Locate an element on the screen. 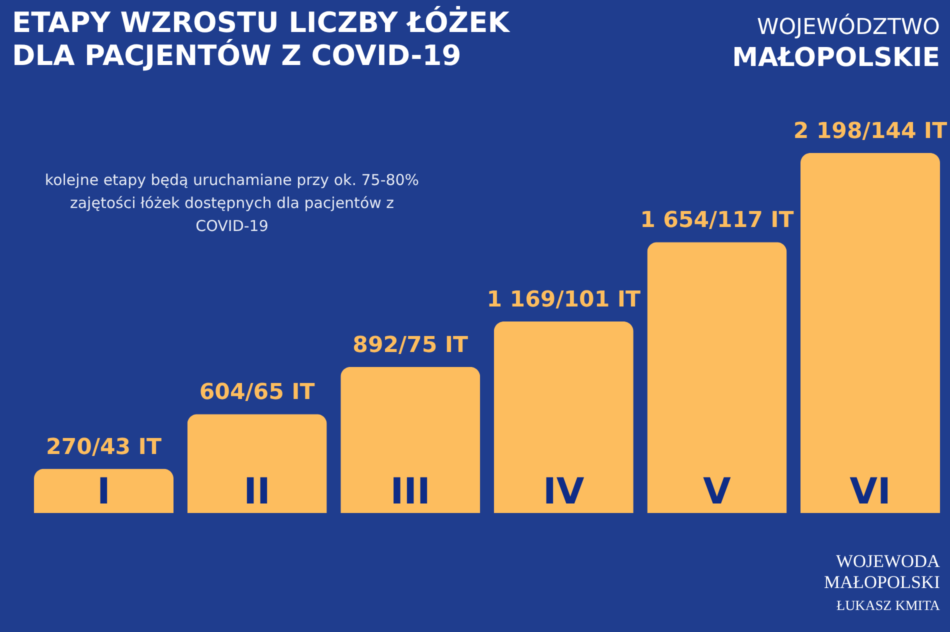 This screenshot has width=950, height=632. text: MAŁOPOLSKIE is located at coordinates (836, 58).